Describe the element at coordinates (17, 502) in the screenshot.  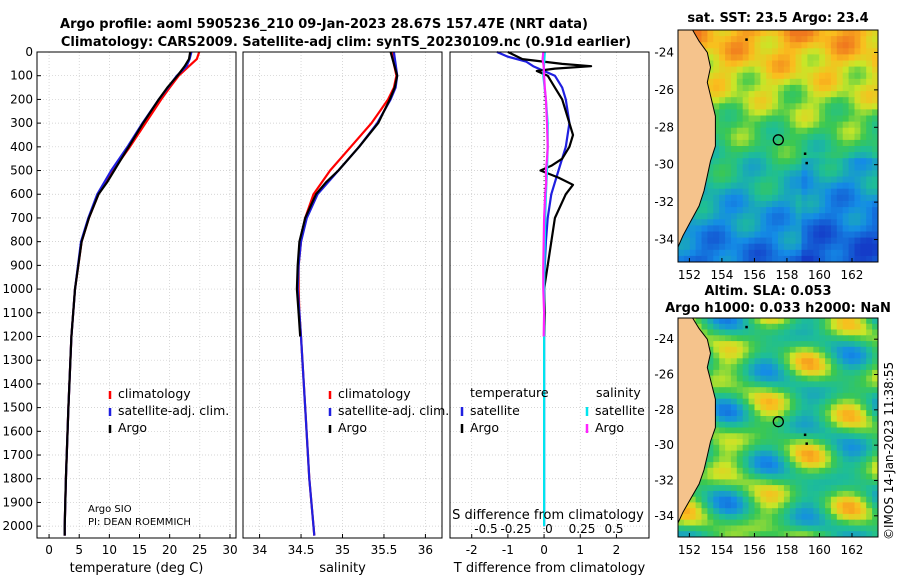
I see `y-tick-label: 1900` at that location.